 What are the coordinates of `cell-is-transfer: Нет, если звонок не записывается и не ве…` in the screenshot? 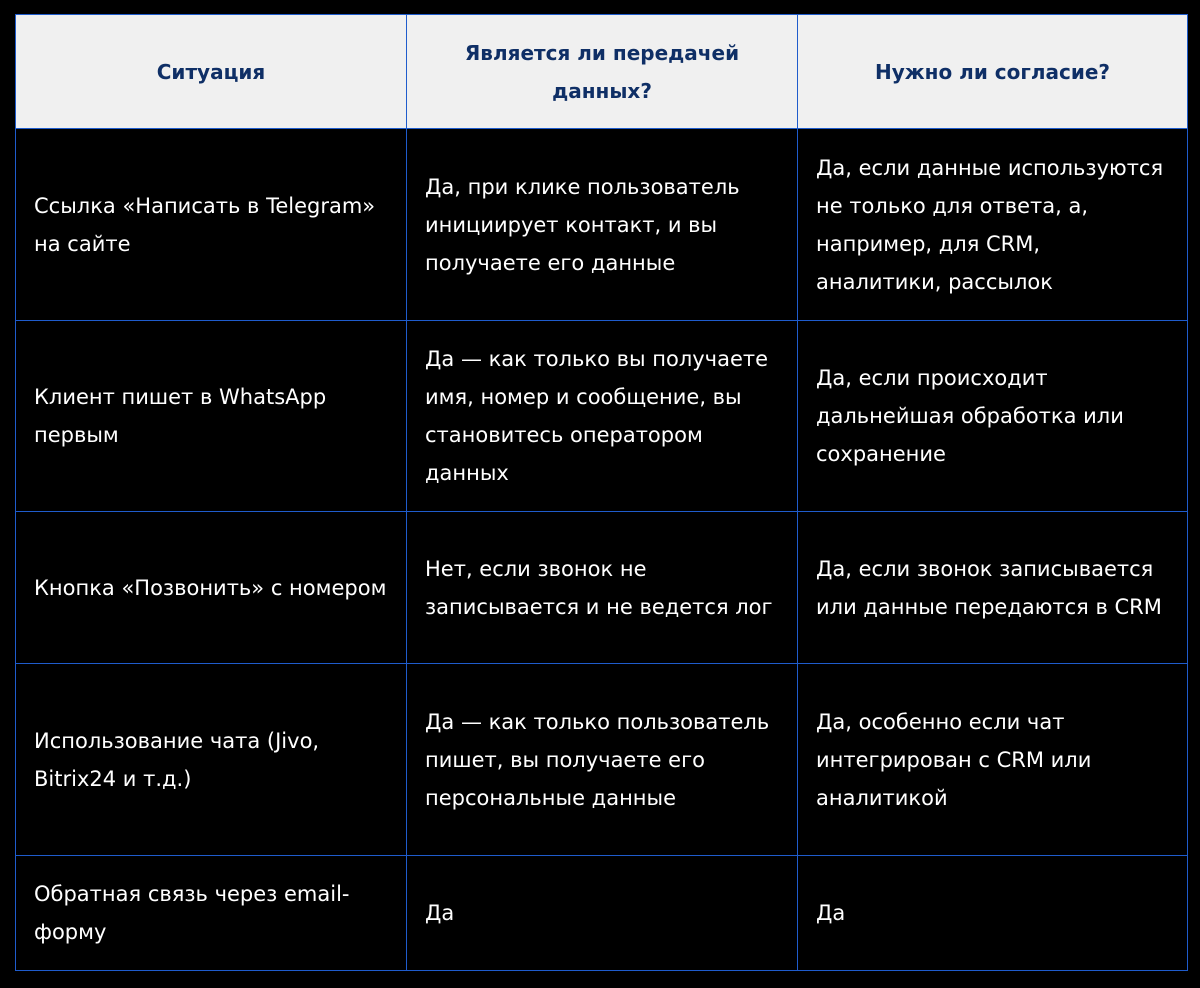 It's located at (602, 587).